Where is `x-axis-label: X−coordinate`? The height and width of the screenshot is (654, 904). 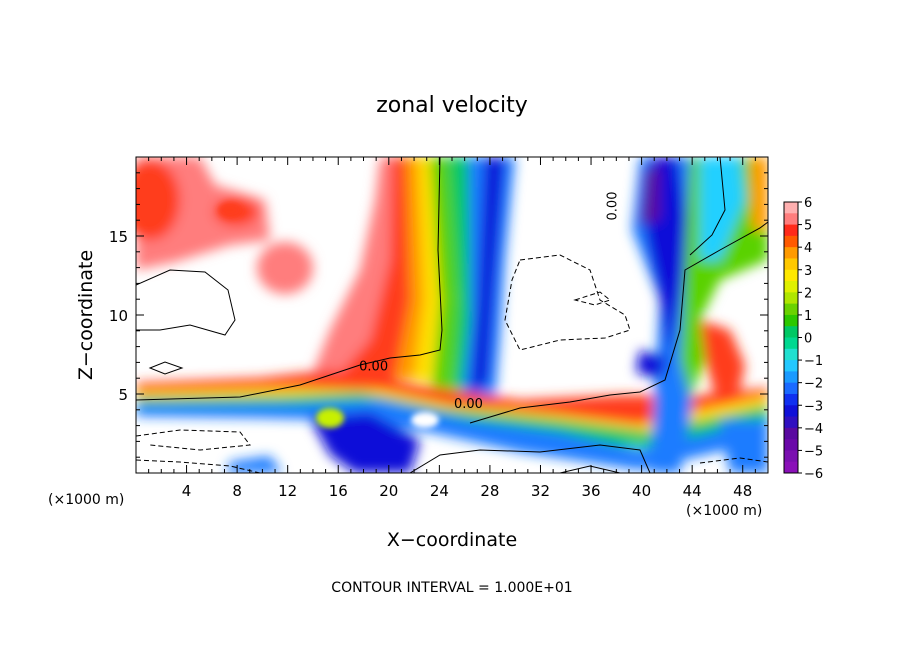
x-axis-label: X−coordinate is located at coordinates (452, 540).